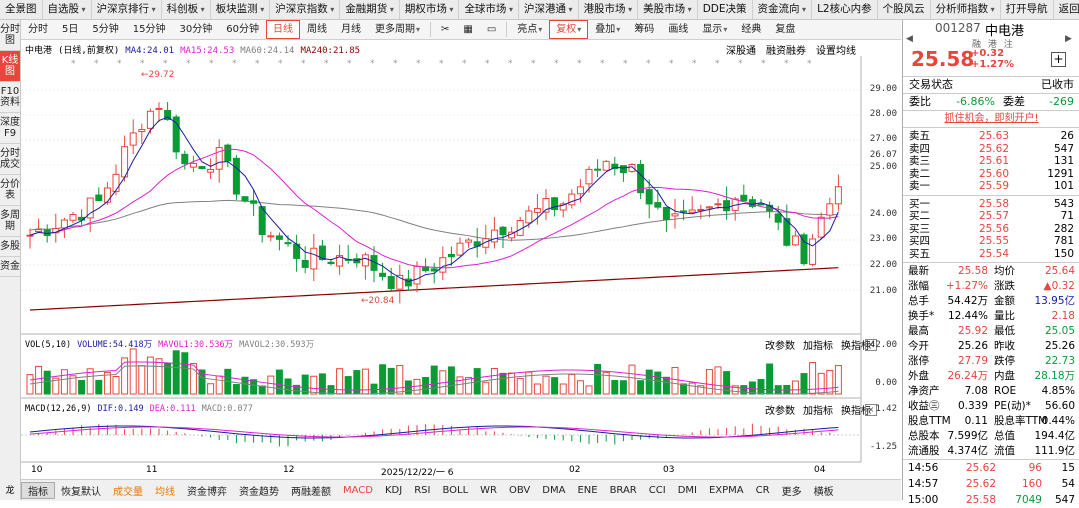  Describe the element at coordinates (21, 9) in the screenshot. I see `nav-item-0: 全景图` at that location.